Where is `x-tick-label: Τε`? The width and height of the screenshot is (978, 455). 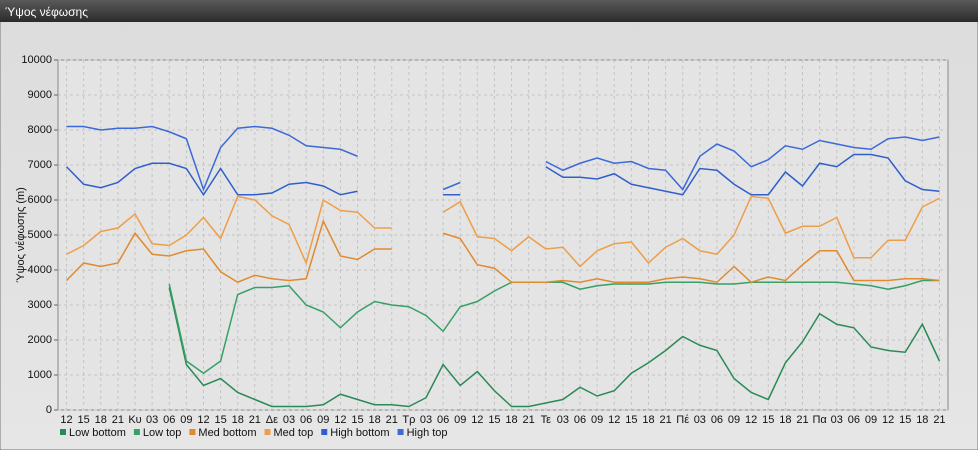 x-tick-label: Τε is located at coordinates (546, 420).